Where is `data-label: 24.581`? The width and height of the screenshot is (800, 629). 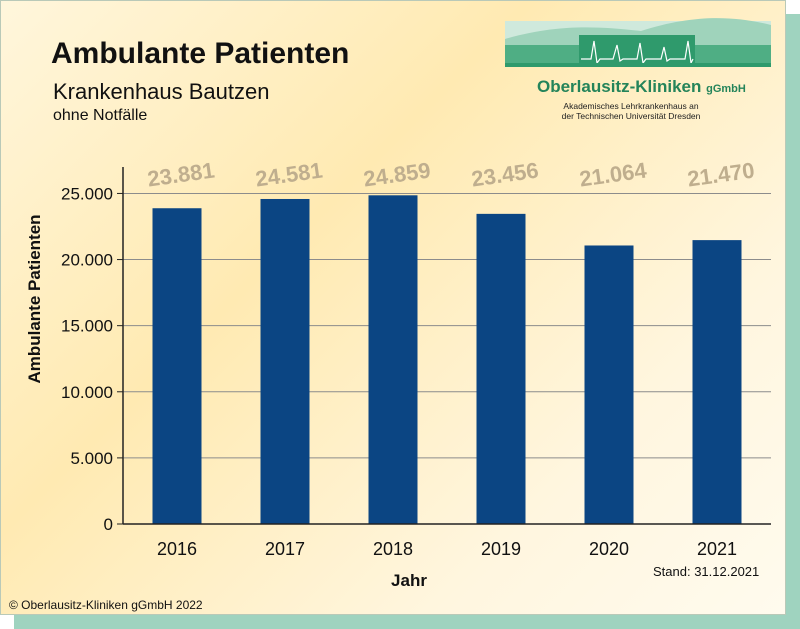
data-label: 24.581 is located at coordinates (289, 175).